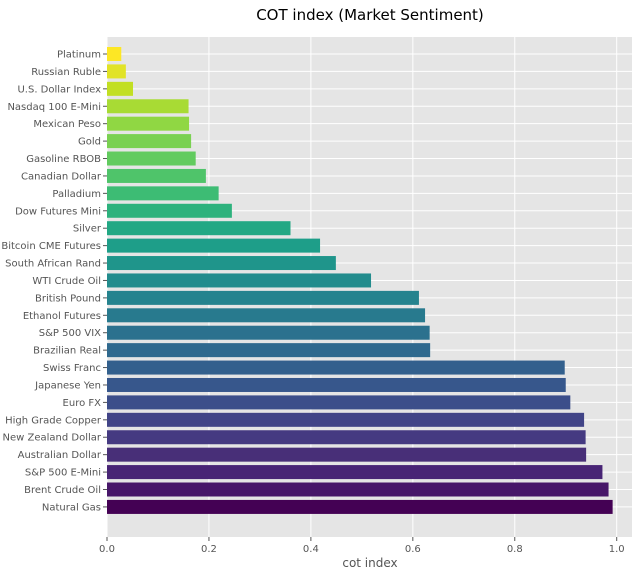 The image size is (640, 576). I want to click on y-tick-label: Brazilian Real, so click(67, 351).